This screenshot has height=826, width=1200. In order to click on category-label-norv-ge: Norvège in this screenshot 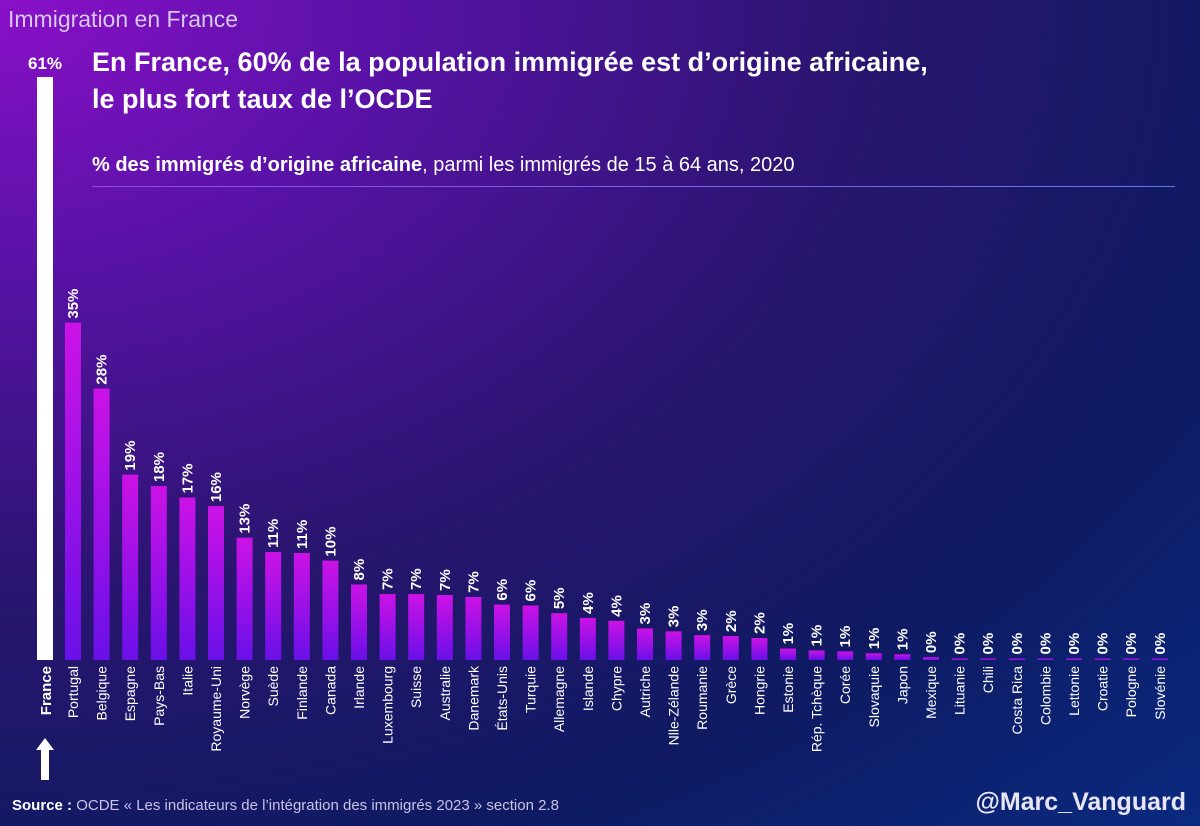, I will do `click(245, 692)`.